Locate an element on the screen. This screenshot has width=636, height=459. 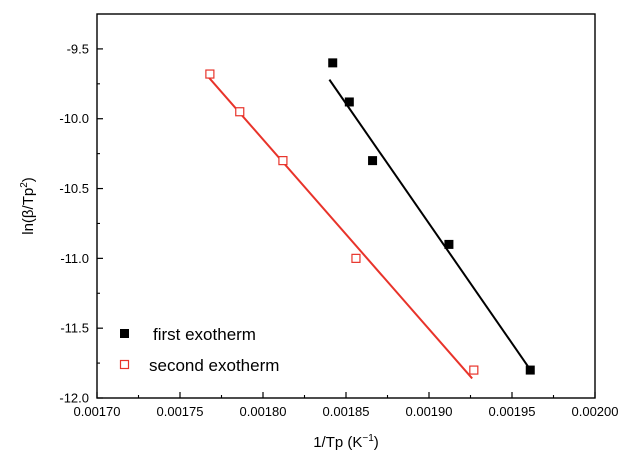
x-tick-label: 0.00195 is located at coordinates (512, 411).